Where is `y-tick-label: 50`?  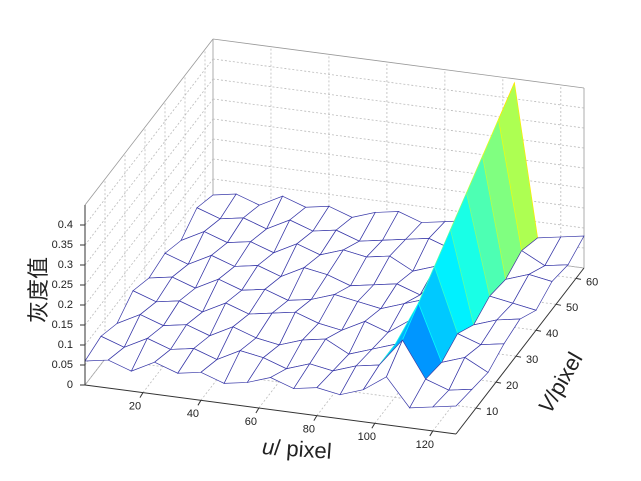 y-tick-label: 50 is located at coordinates (572, 308).